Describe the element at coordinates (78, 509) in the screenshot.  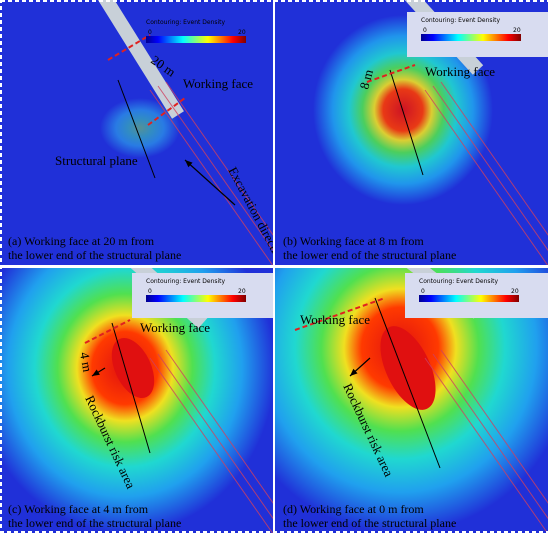
I see `caption: (c) Working face at 4 m from` at that location.